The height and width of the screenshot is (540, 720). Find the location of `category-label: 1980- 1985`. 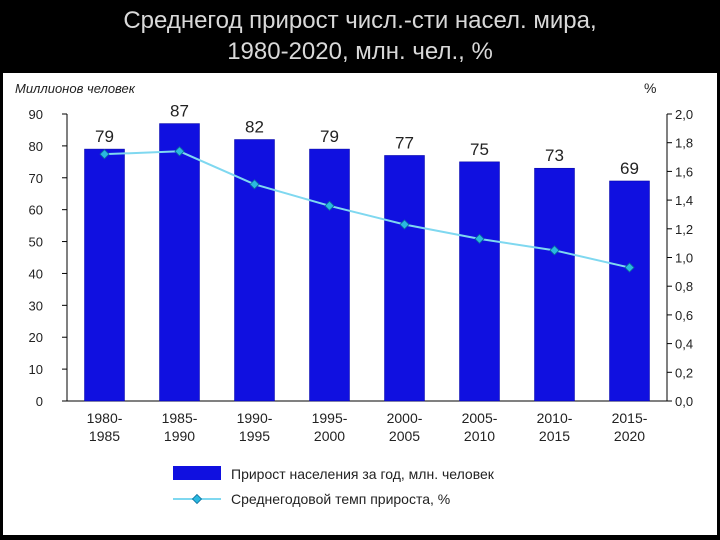

category-label: 1980- 1985 is located at coordinates (105, 427).